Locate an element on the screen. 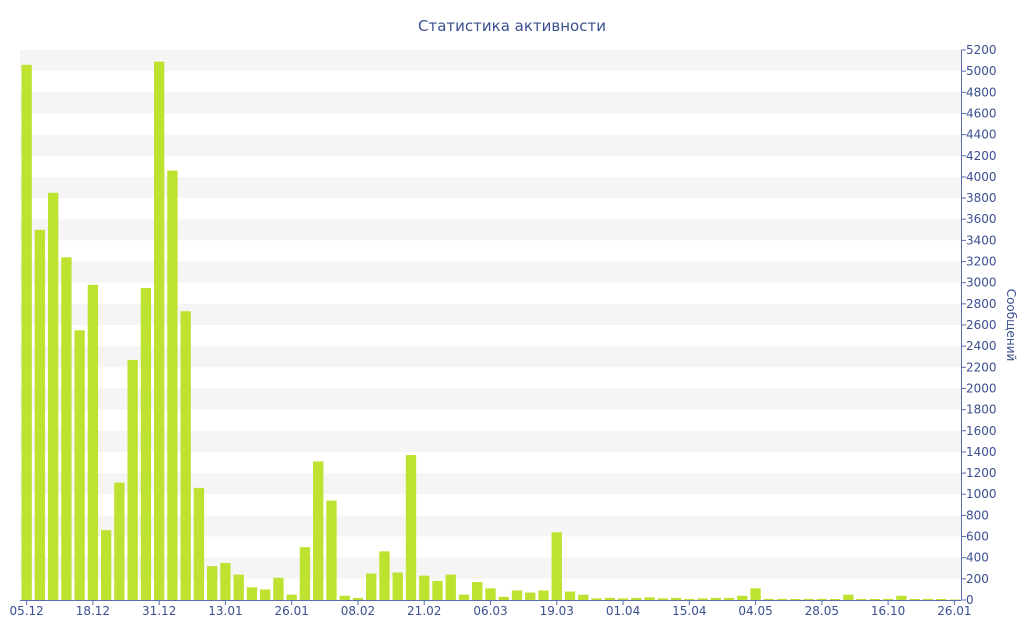 Image resolution: width=1024 pixels, height=644 pixels. x-tick-label: 13.01 is located at coordinates (225, 611).